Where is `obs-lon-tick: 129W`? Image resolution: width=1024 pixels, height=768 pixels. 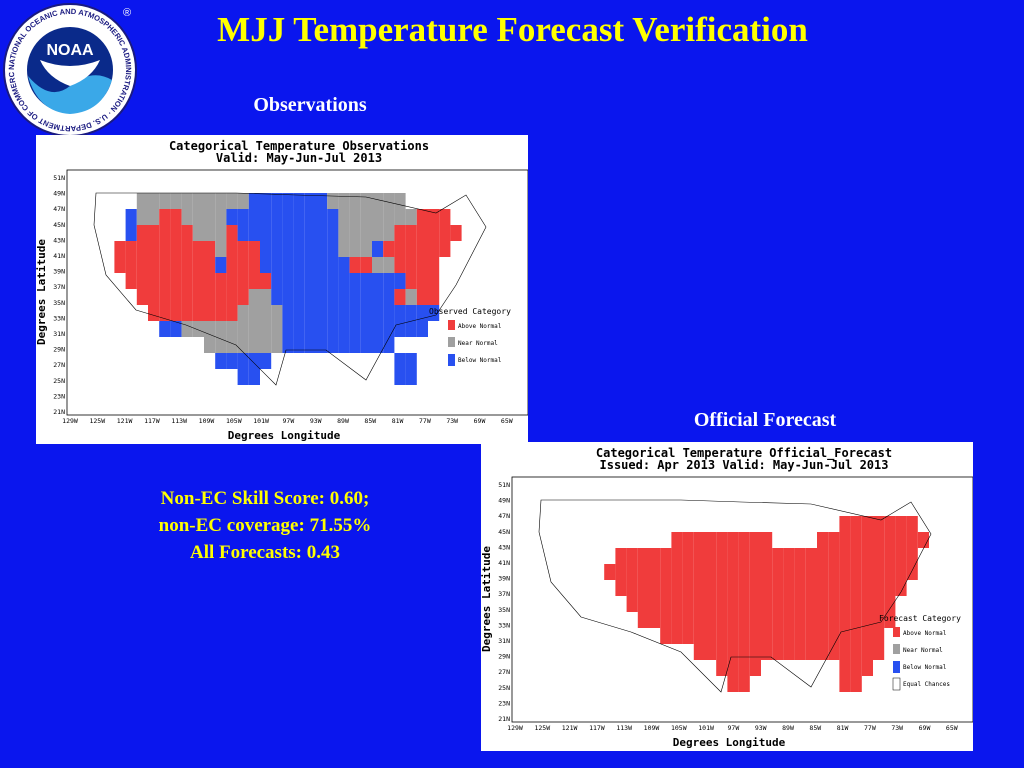
obs-lon-tick: 129W is located at coordinates (70, 421).